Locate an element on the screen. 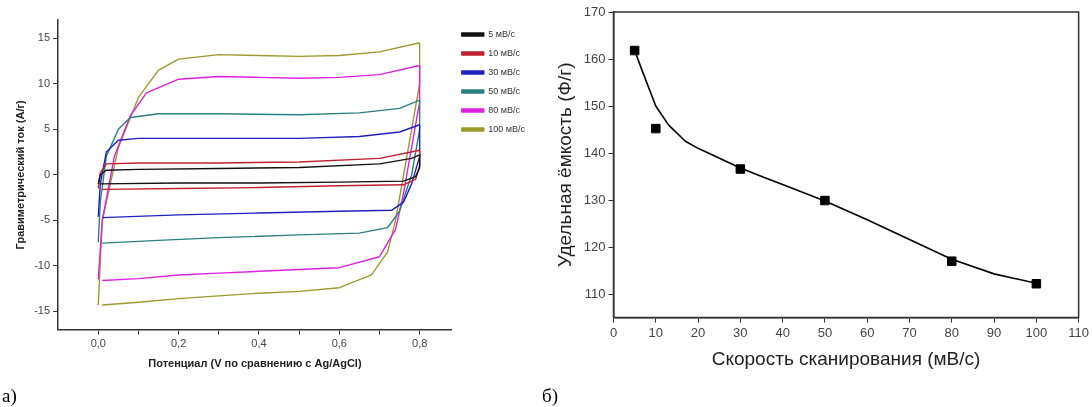  y-tick-label: 5 is located at coordinates (47, 128).